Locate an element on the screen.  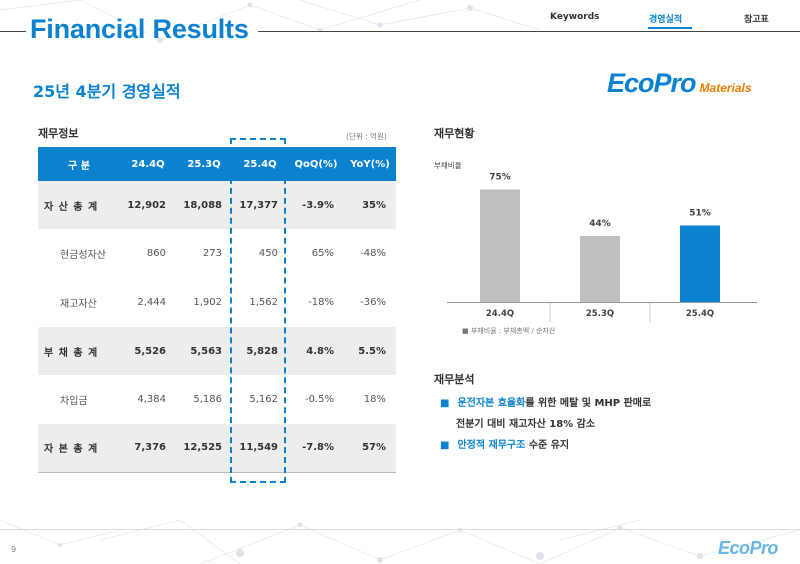
logo-main-text: EcoPro is located at coordinates (652, 83).